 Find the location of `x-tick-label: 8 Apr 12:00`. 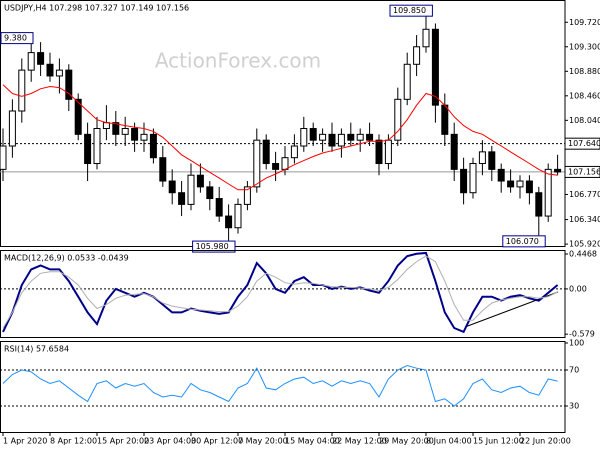

x-tick-label: 8 Apr 12:00 is located at coordinates (73, 441).